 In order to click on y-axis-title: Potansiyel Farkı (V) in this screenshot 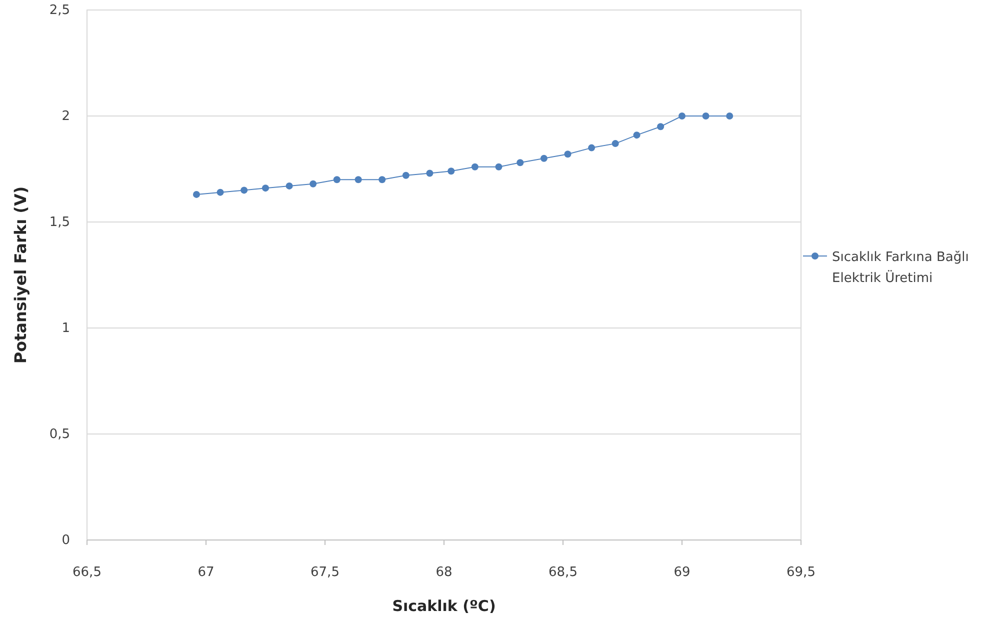, I will do `click(20, 275)`.